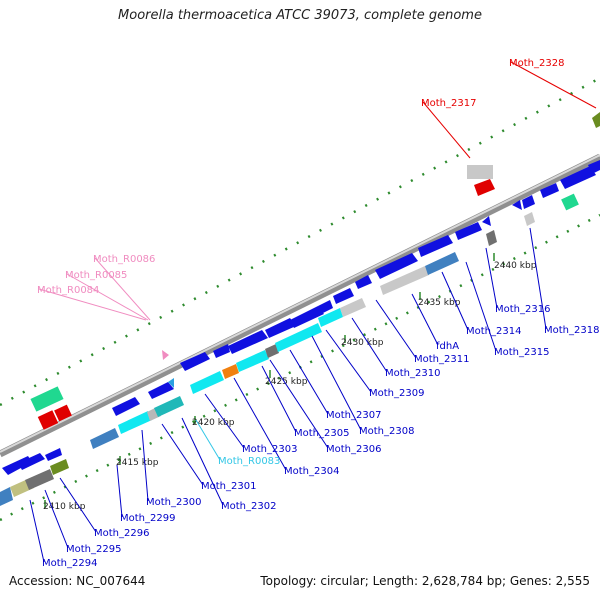 This screenshot has height=600, width=600. Describe the element at coordinates (121, 533) in the screenshot. I see `gene-label: Moth_2296` at that location.